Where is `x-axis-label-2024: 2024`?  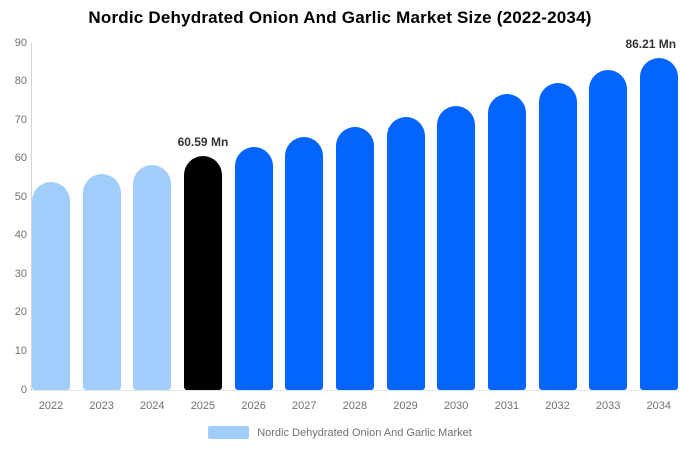
x-axis-label-2024: 2024 is located at coordinates (152, 406).